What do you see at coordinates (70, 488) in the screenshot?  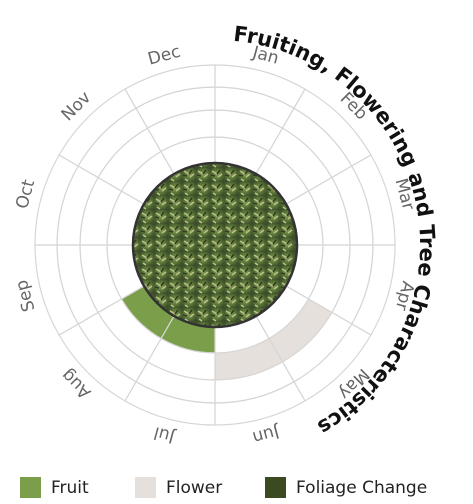 I see `legend-label: Fruit` at bounding box center [70, 488].